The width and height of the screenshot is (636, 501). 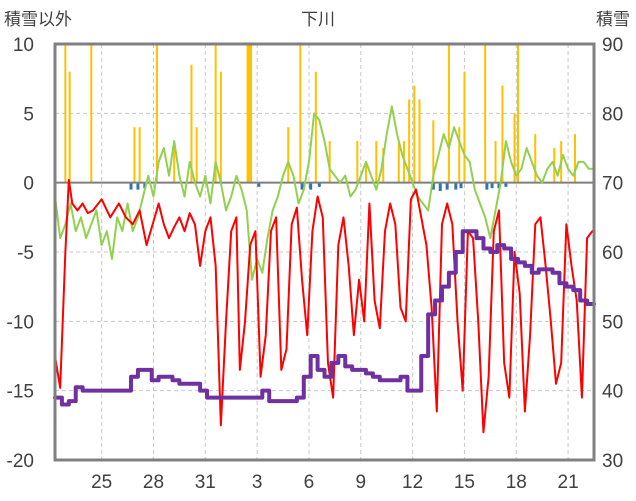 What do you see at coordinates (318, 20) in the screenshot?
I see `chart-title: 下川` at bounding box center [318, 20].